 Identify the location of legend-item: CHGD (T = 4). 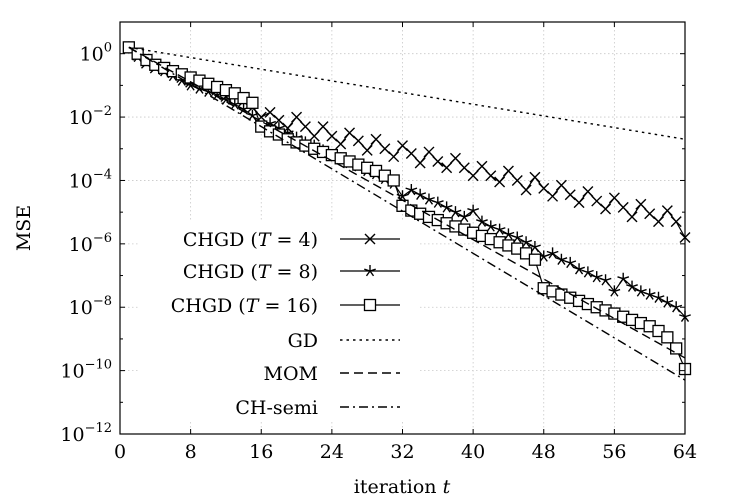
(291, 240).